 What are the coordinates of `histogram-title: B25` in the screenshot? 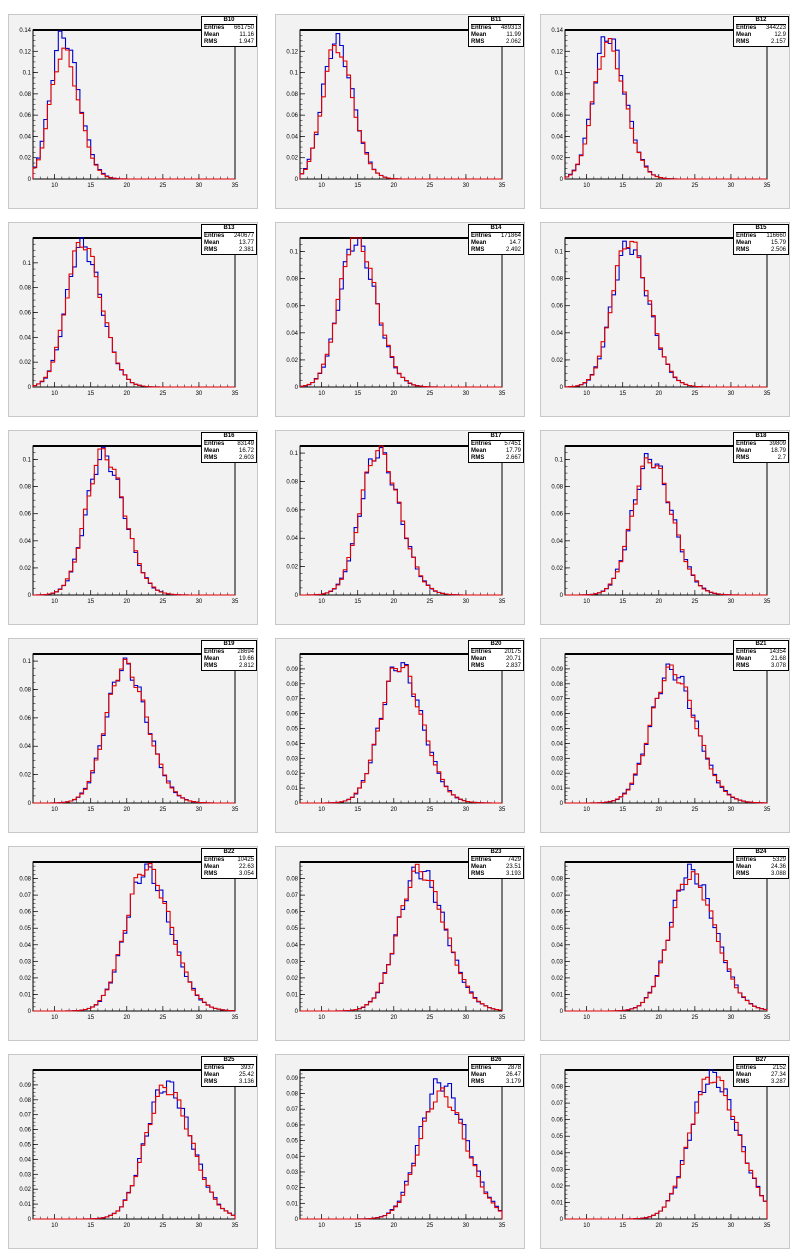 It's located at (229, 1061).